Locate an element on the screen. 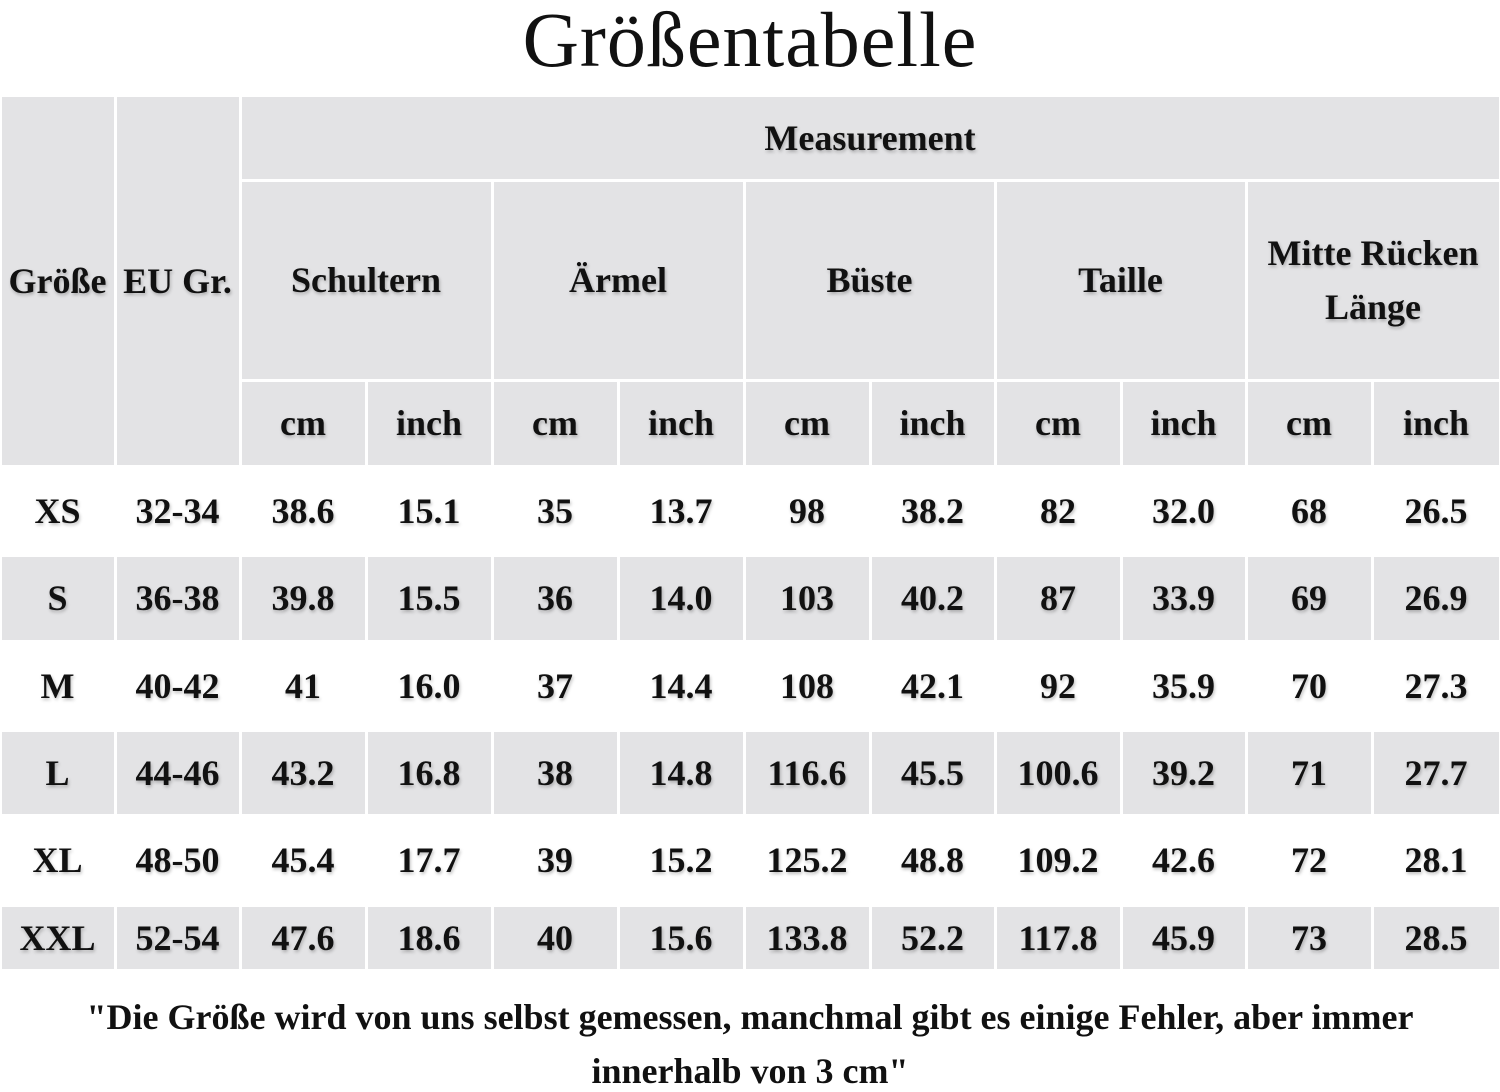 Image resolution: width=1500 pixels, height=1092 pixels. table-cell: 38.2 is located at coordinates (932, 510).